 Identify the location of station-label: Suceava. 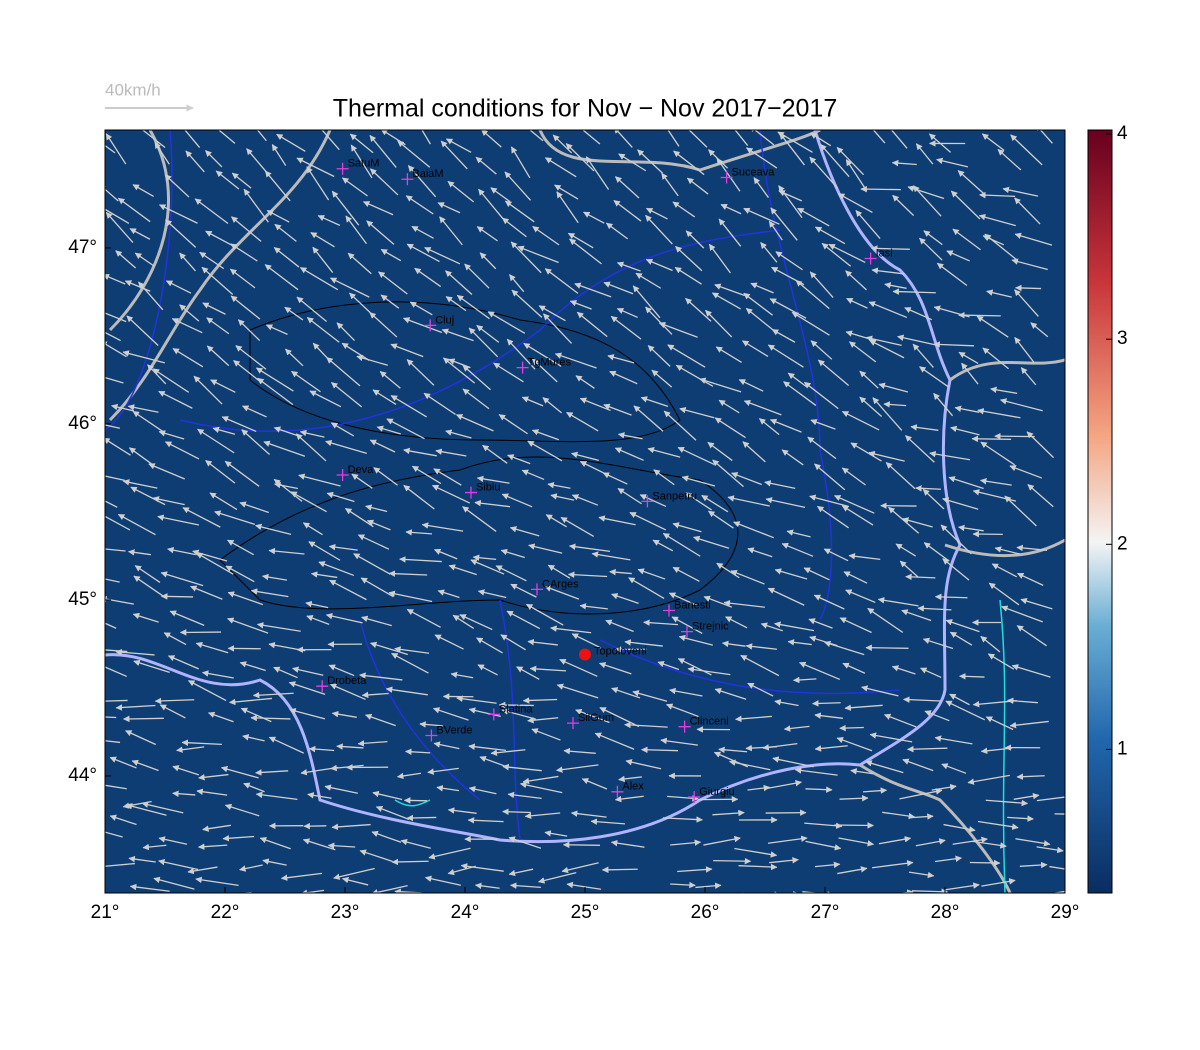
(754, 172).